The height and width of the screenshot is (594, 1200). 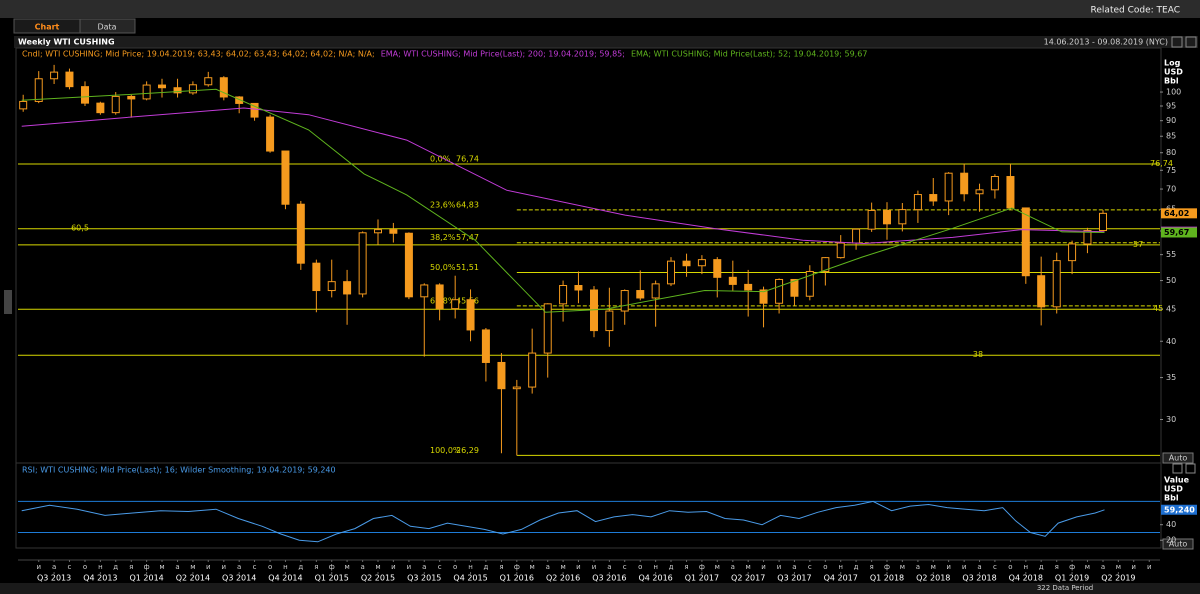 I want to click on x-quarter-label: Q1 2015, so click(x=332, y=578).